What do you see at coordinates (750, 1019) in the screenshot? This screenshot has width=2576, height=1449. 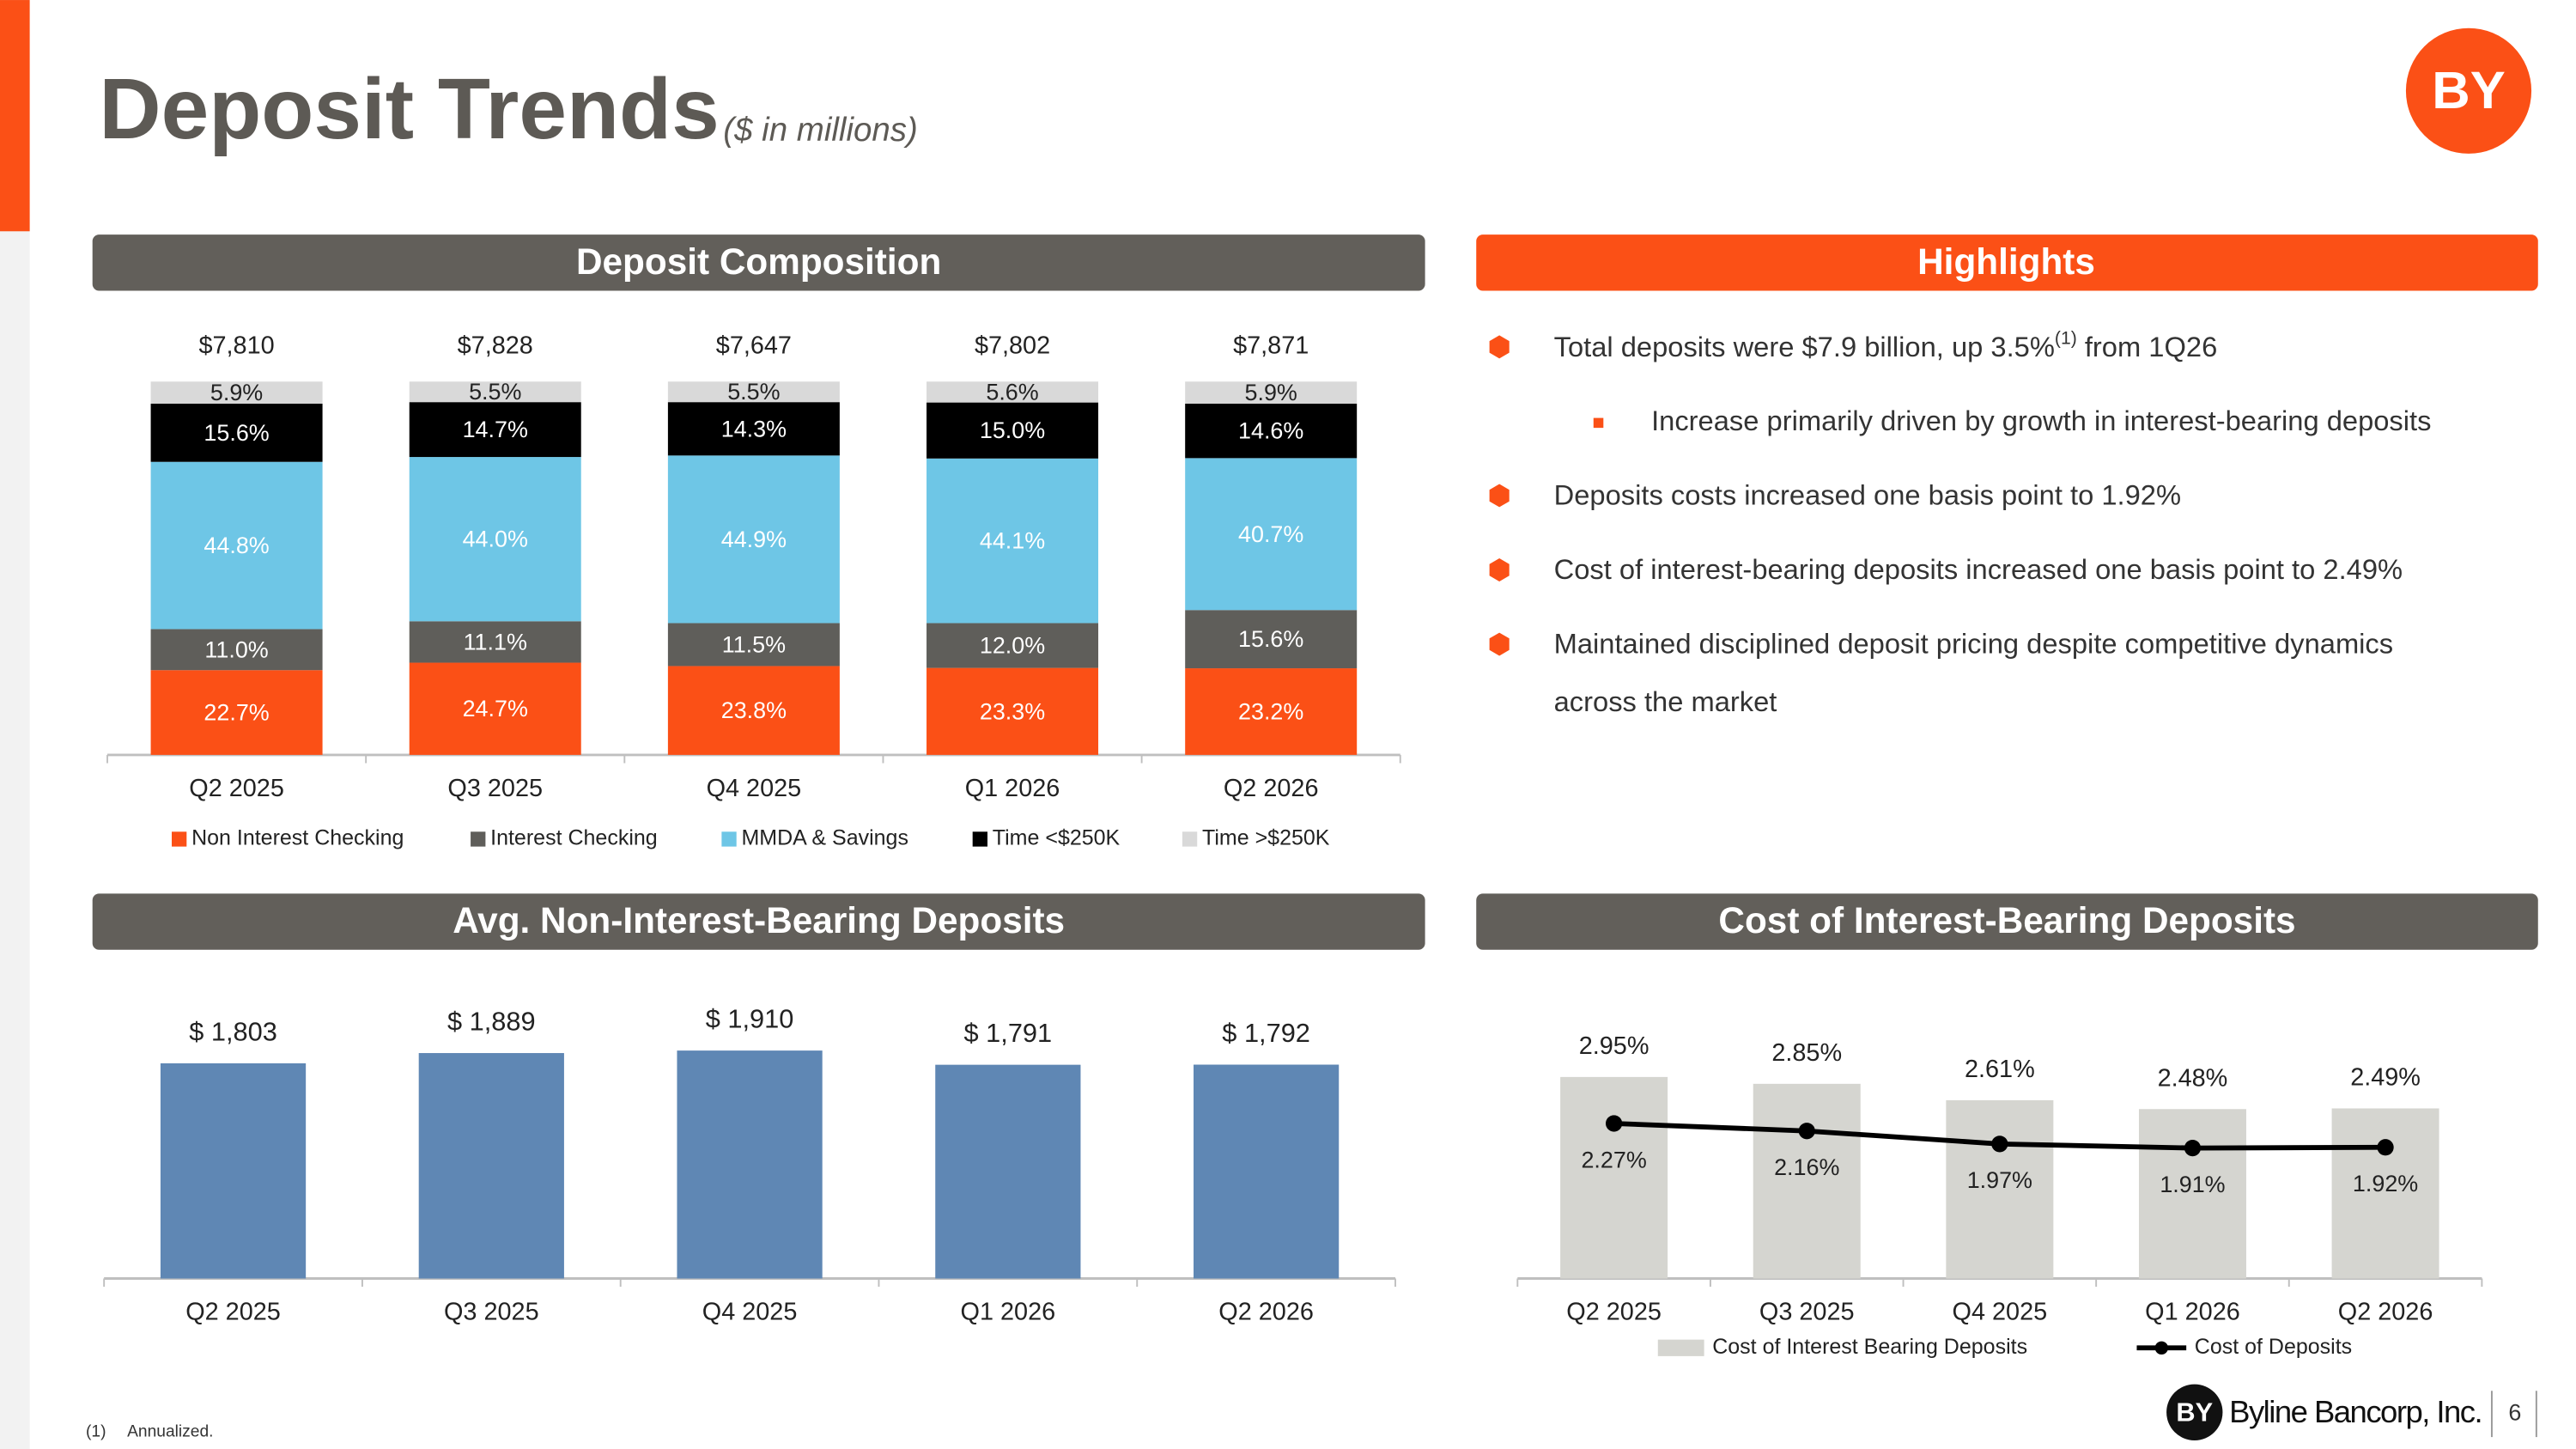 I see `data-label: $ 1,910` at bounding box center [750, 1019].